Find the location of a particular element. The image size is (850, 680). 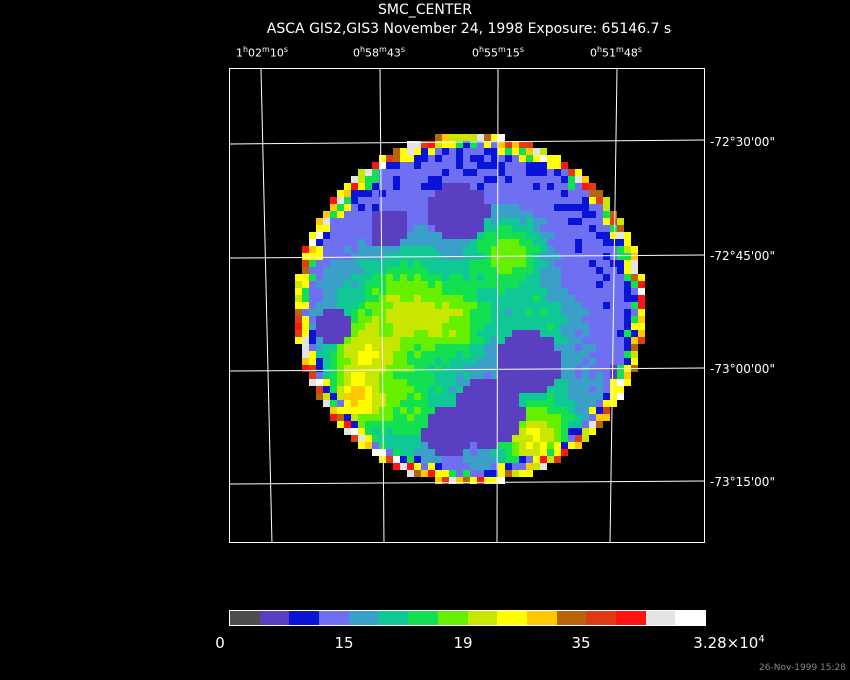

colorbar-label: 19 is located at coordinates (463, 643).